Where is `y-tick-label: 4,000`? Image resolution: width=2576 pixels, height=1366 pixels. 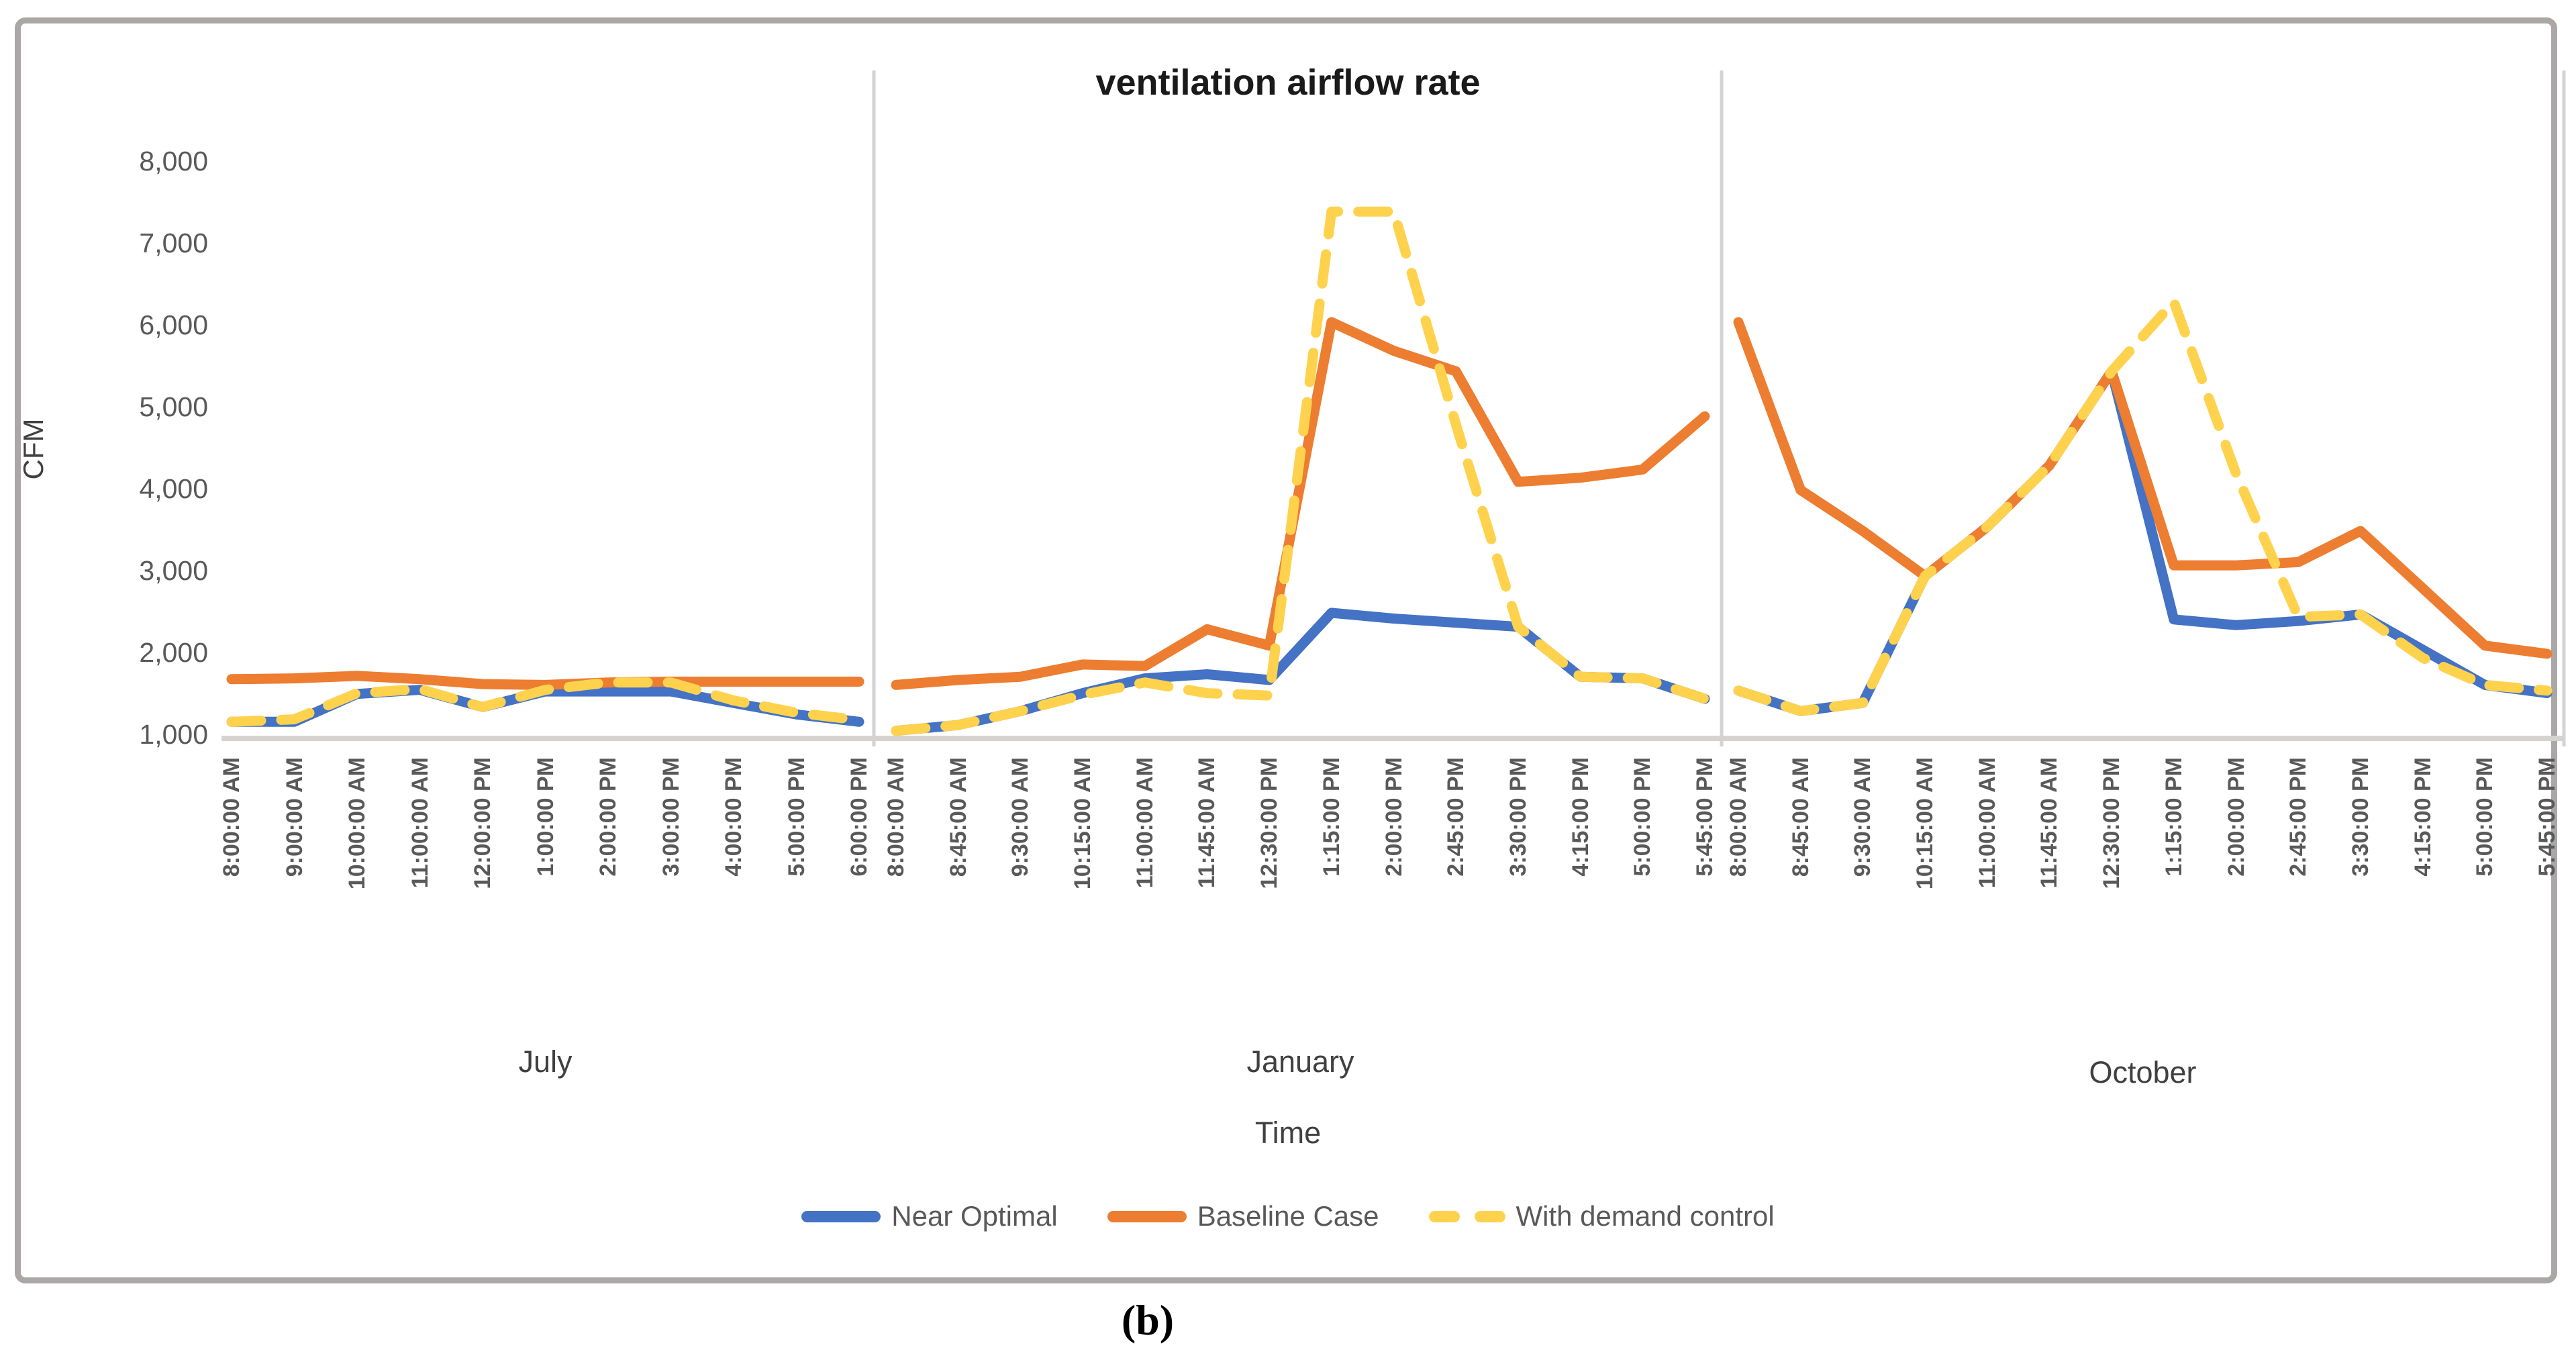 y-tick-label: 4,000 is located at coordinates (173, 488).